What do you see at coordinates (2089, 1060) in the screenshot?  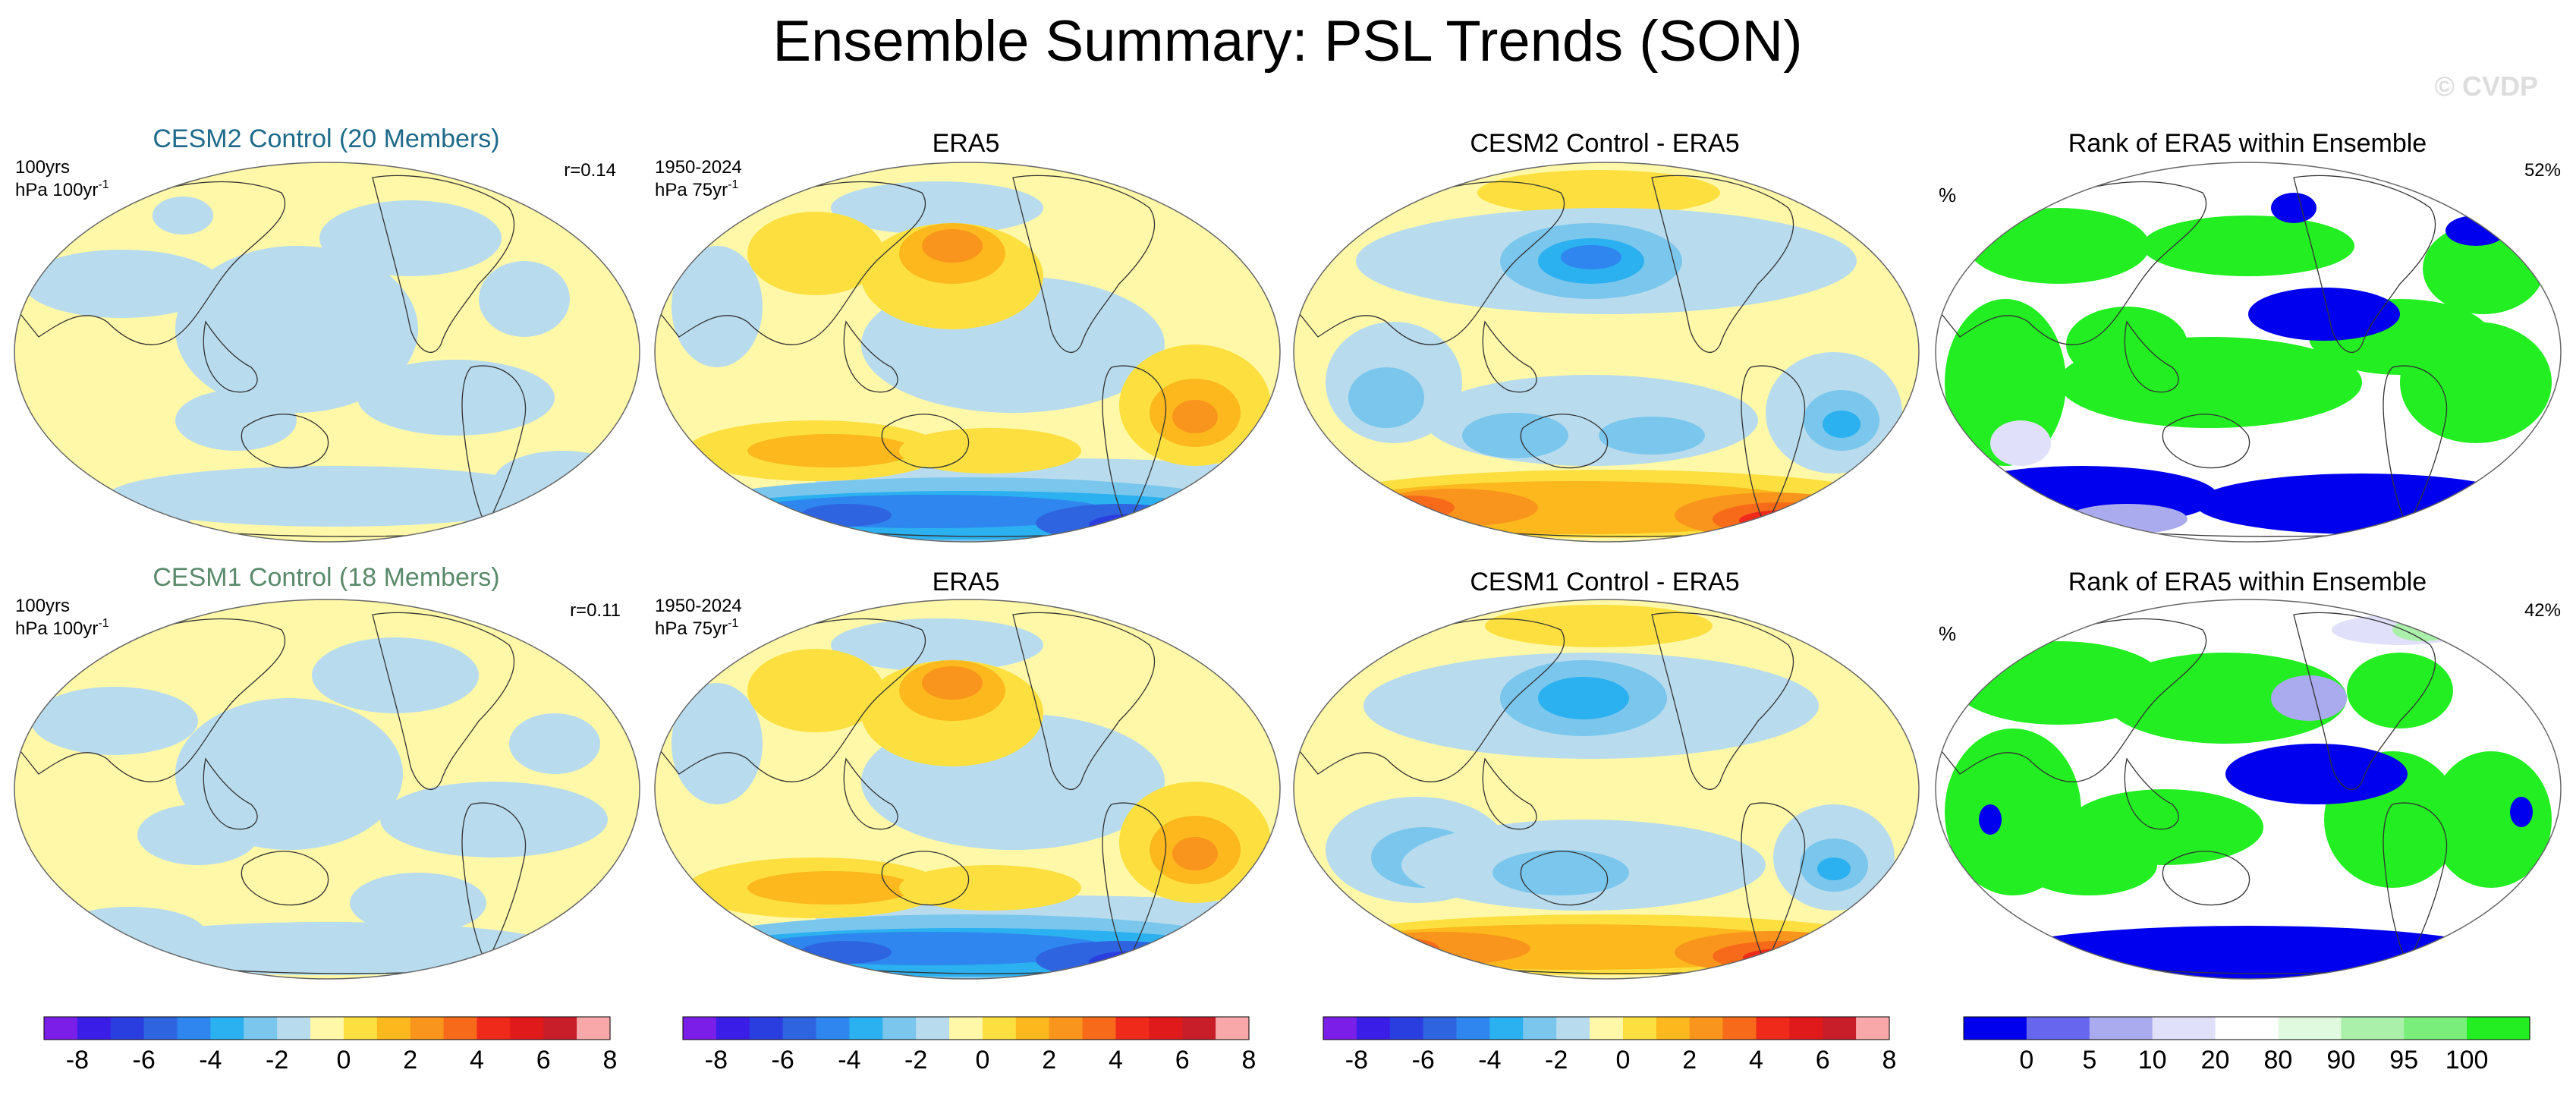 I see `colorbar-tick-label: 5` at bounding box center [2089, 1060].